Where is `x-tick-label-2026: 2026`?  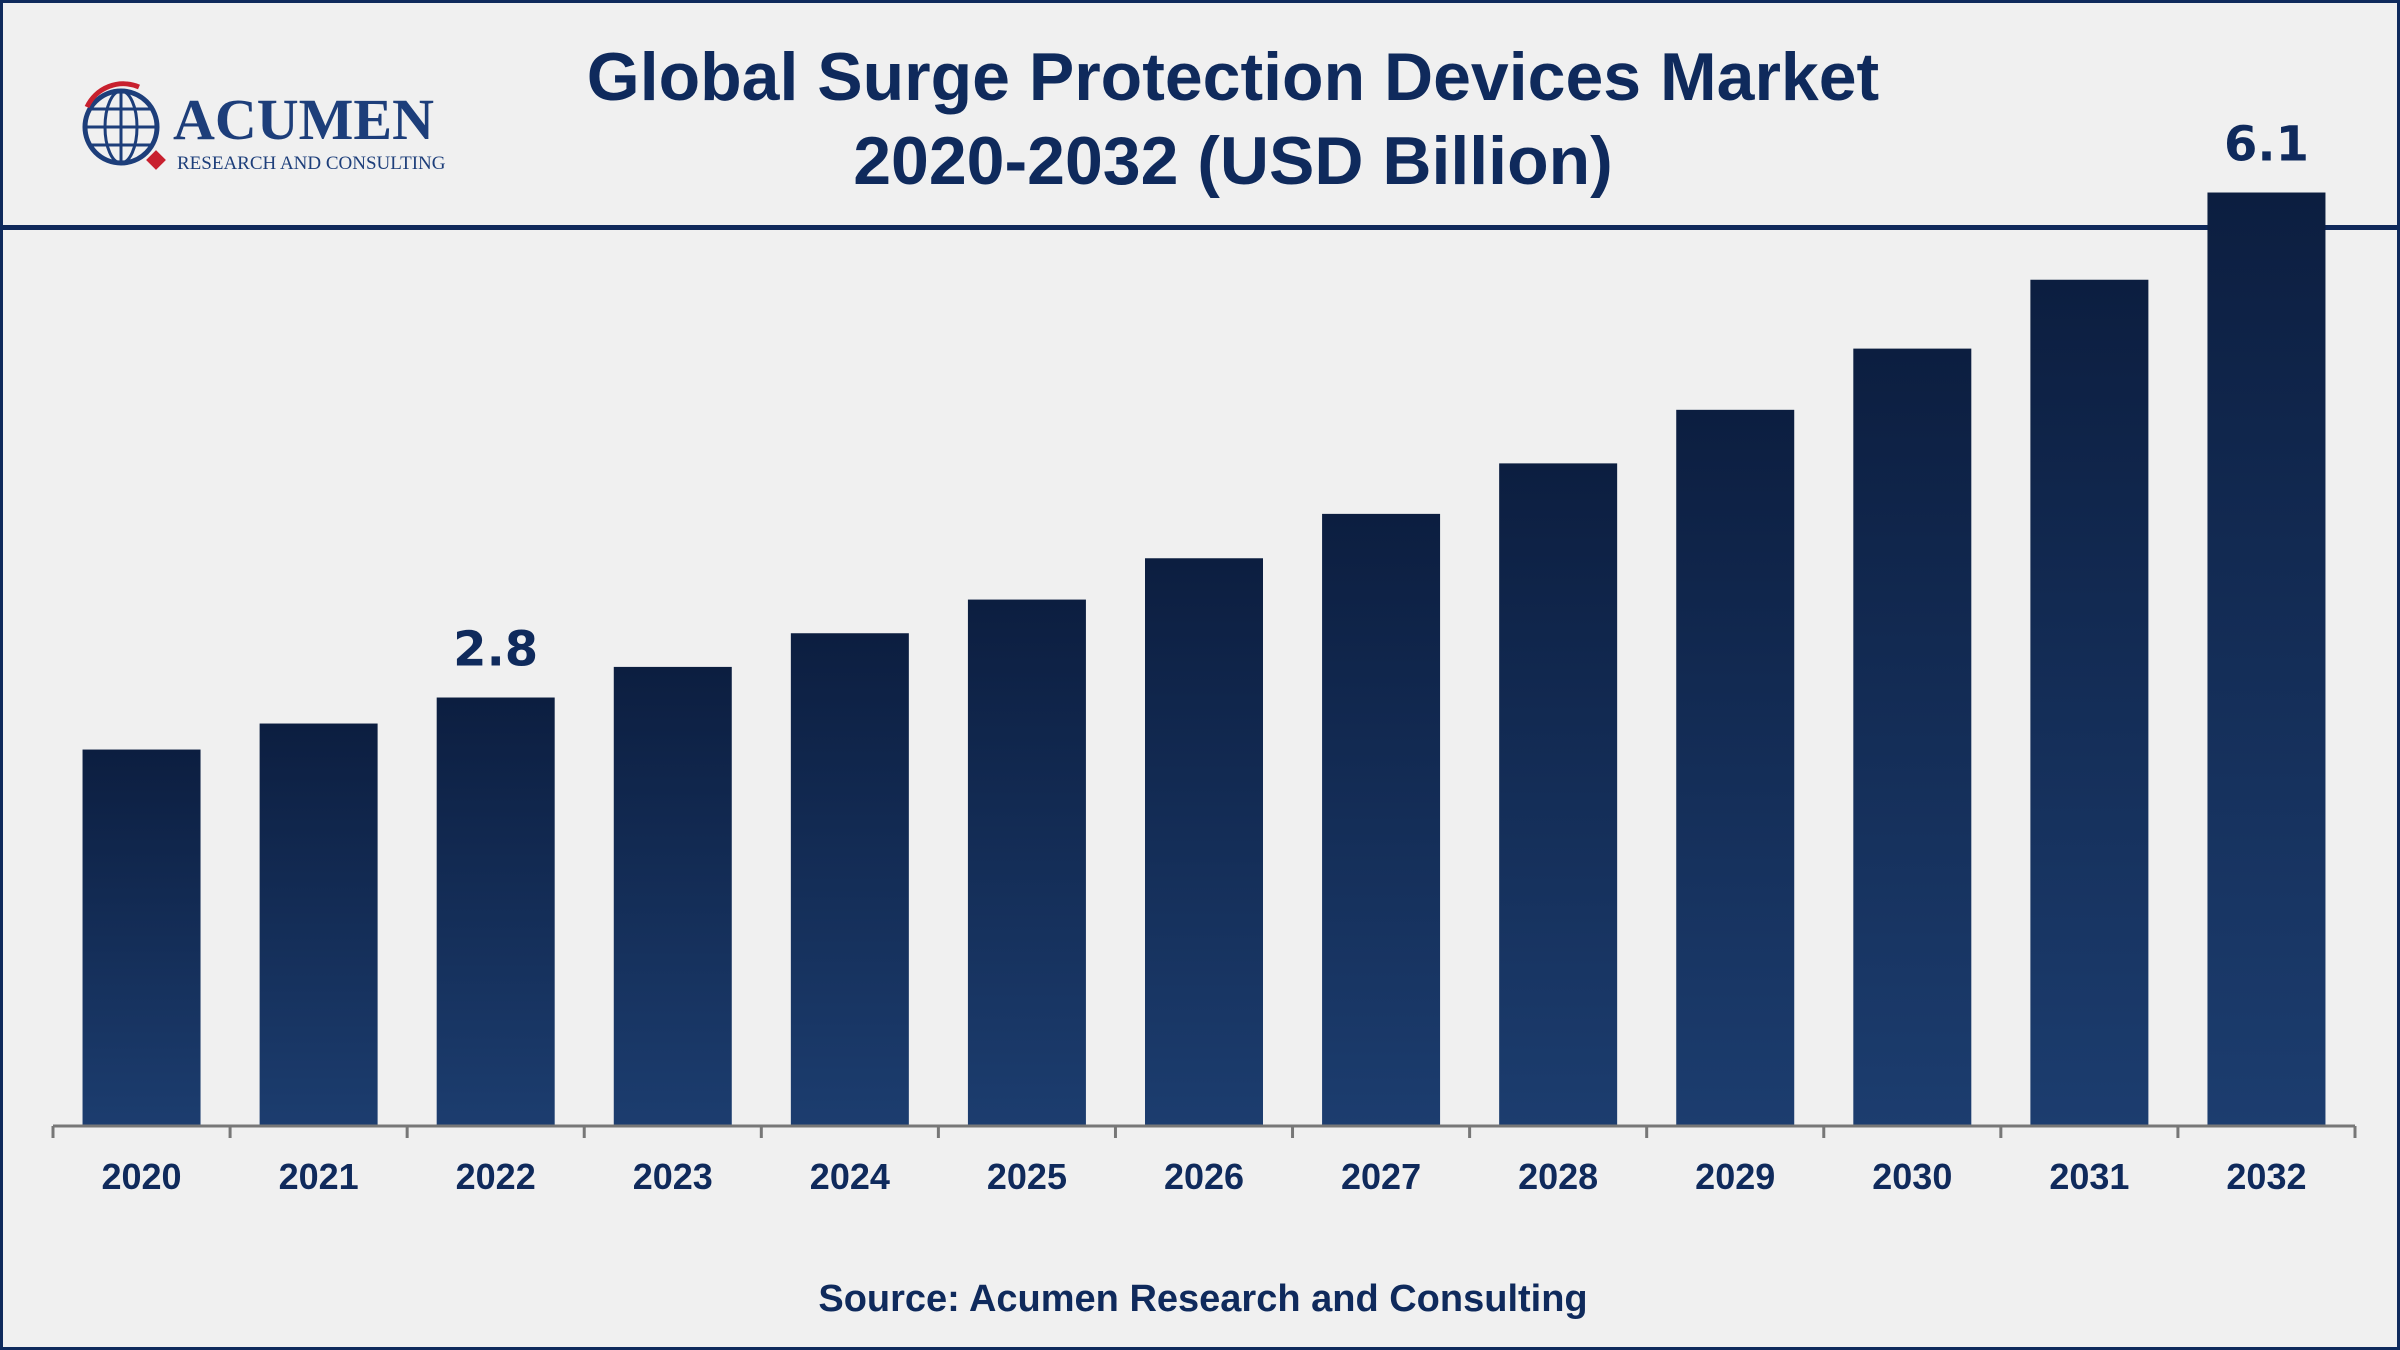
x-tick-label-2026: 2026 is located at coordinates (1204, 1176).